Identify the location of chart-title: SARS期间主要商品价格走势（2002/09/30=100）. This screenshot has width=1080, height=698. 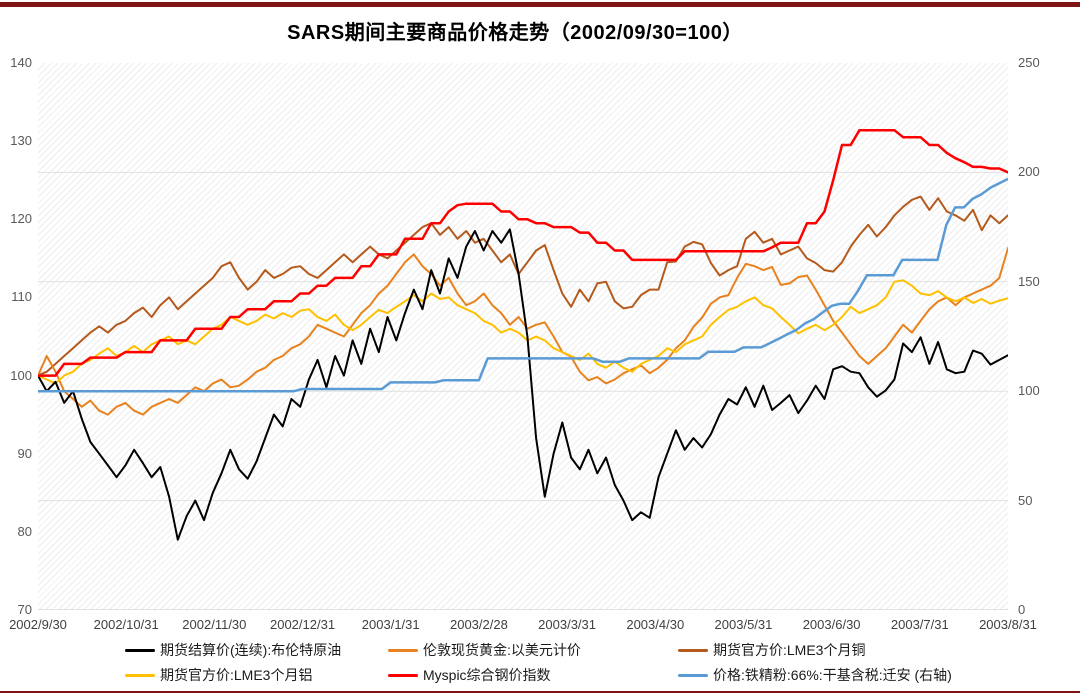
(515, 33).